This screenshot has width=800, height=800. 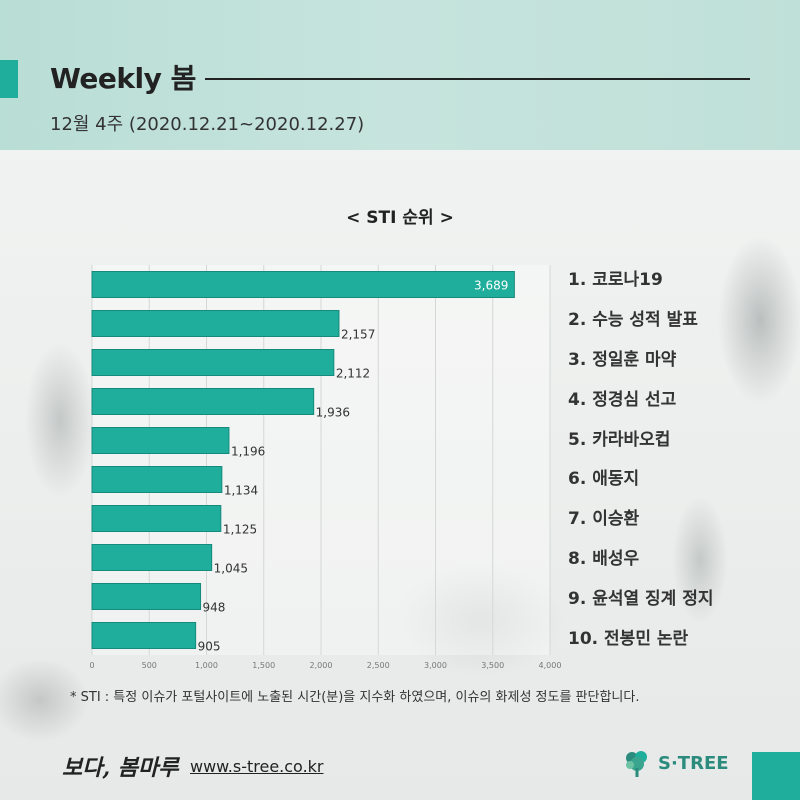 What do you see at coordinates (693, 763) in the screenshot?
I see `logo-text: S·TREE` at bounding box center [693, 763].